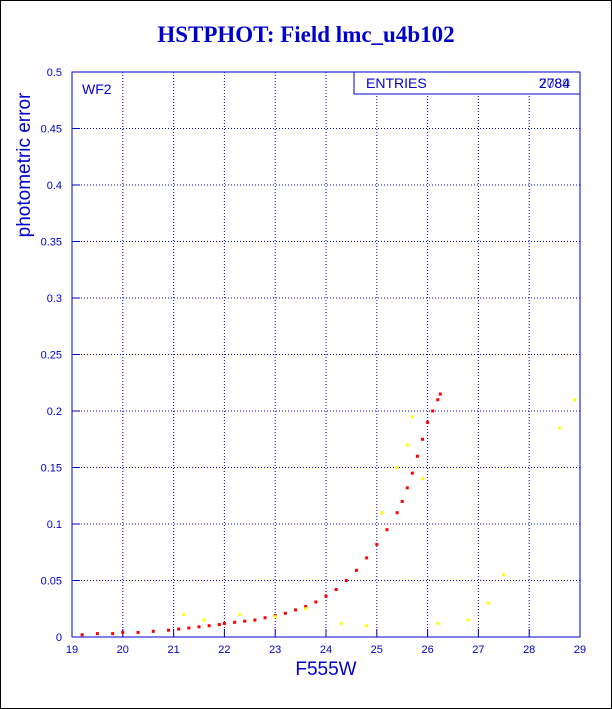  Describe the element at coordinates (275, 650) in the screenshot. I see `x-tick-label: 23` at that location.